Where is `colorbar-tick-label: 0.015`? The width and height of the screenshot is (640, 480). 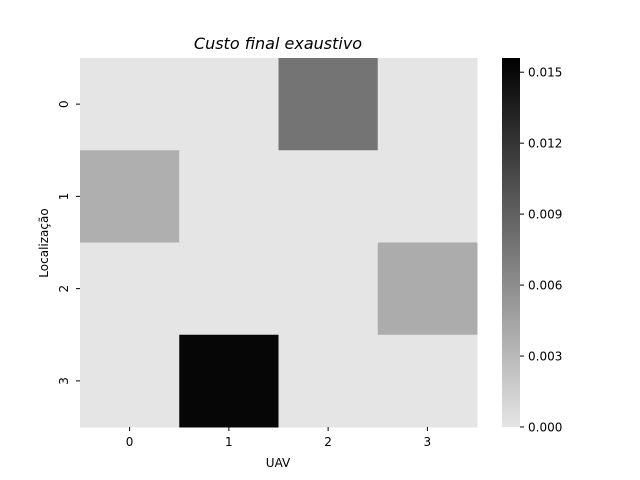
colorbar-tick-label: 0.015 is located at coordinates (545, 73).